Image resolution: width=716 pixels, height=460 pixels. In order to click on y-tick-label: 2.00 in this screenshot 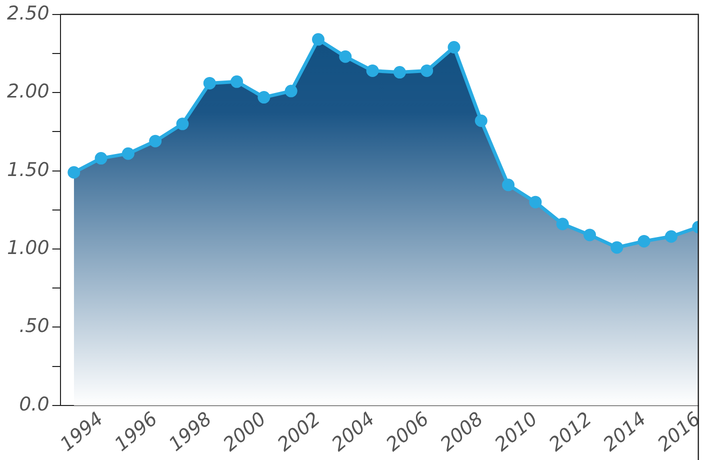, I will do `click(28, 91)`.